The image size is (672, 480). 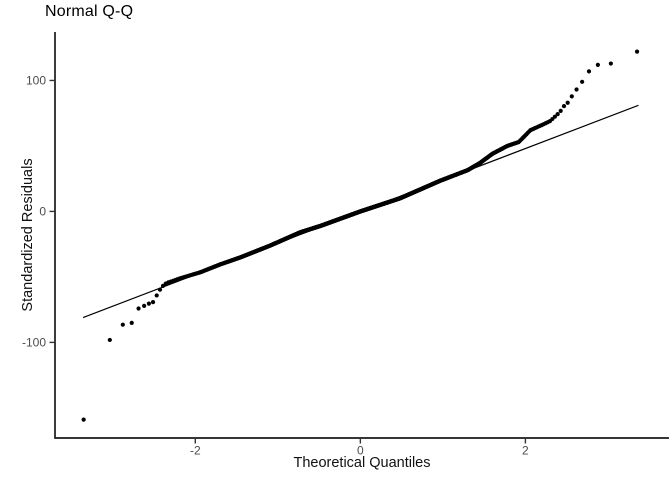 What do you see at coordinates (28, 235) in the screenshot?
I see `y-axis-title: Standardized Residuals` at bounding box center [28, 235].